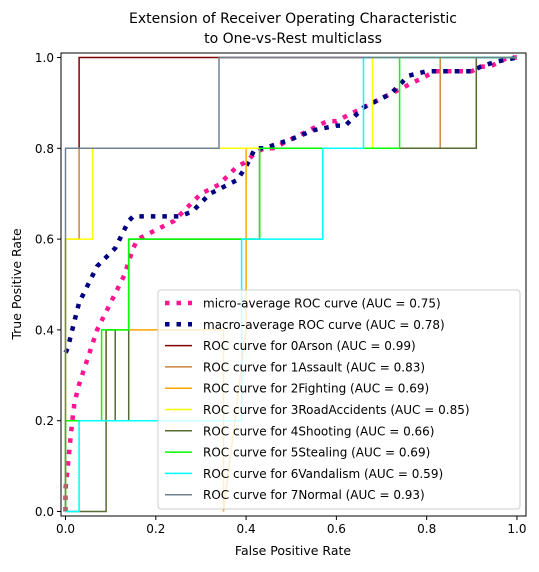  What do you see at coordinates (44, 330) in the screenshot?
I see `y-tick-label: 0.4` at bounding box center [44, 330].